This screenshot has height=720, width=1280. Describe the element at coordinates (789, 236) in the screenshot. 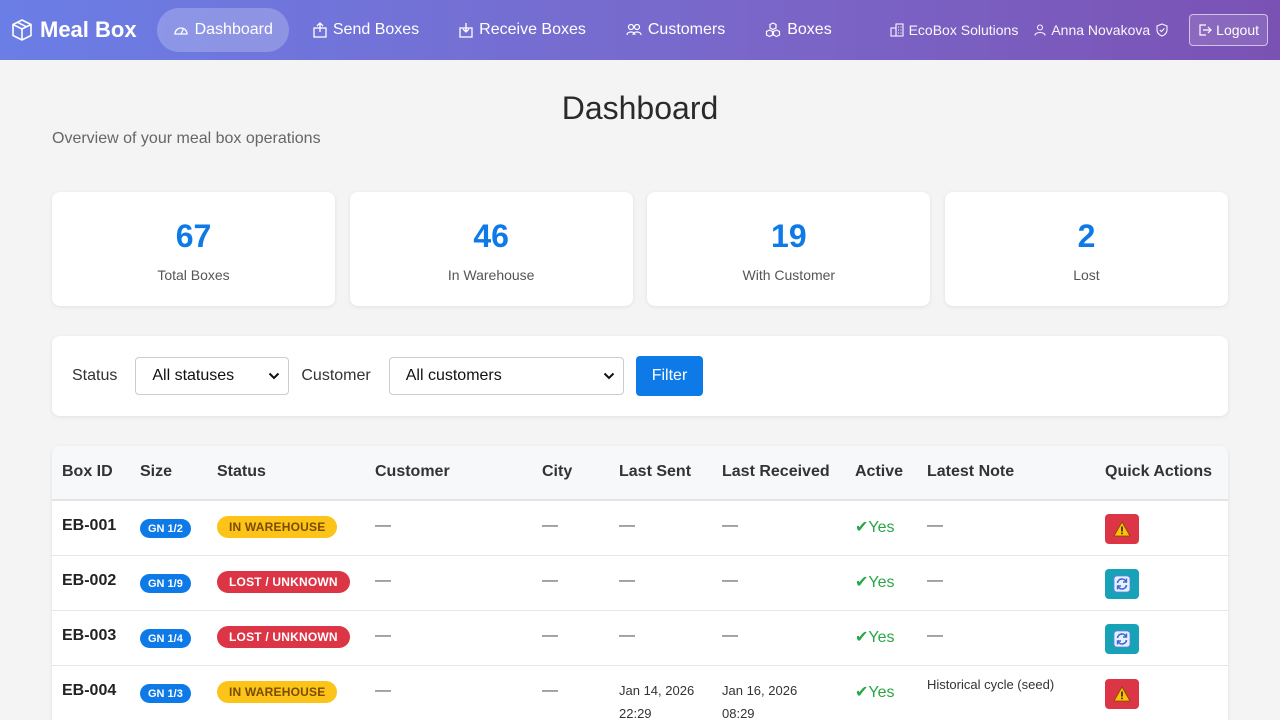

I see `stat-value: 19` at that location.